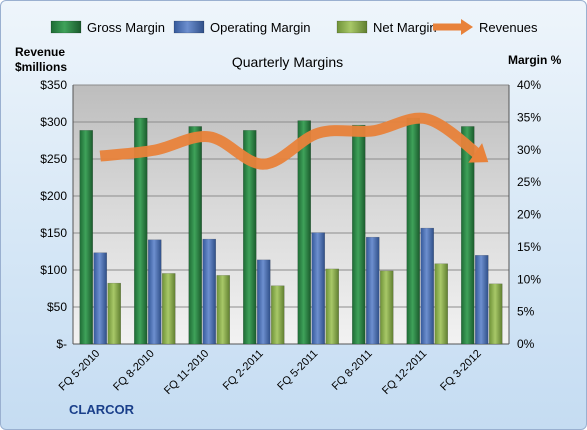 The height and width of the screenshot is (430, 587). I want to click on category-label: FQ 8-2010, so click(134, 371).